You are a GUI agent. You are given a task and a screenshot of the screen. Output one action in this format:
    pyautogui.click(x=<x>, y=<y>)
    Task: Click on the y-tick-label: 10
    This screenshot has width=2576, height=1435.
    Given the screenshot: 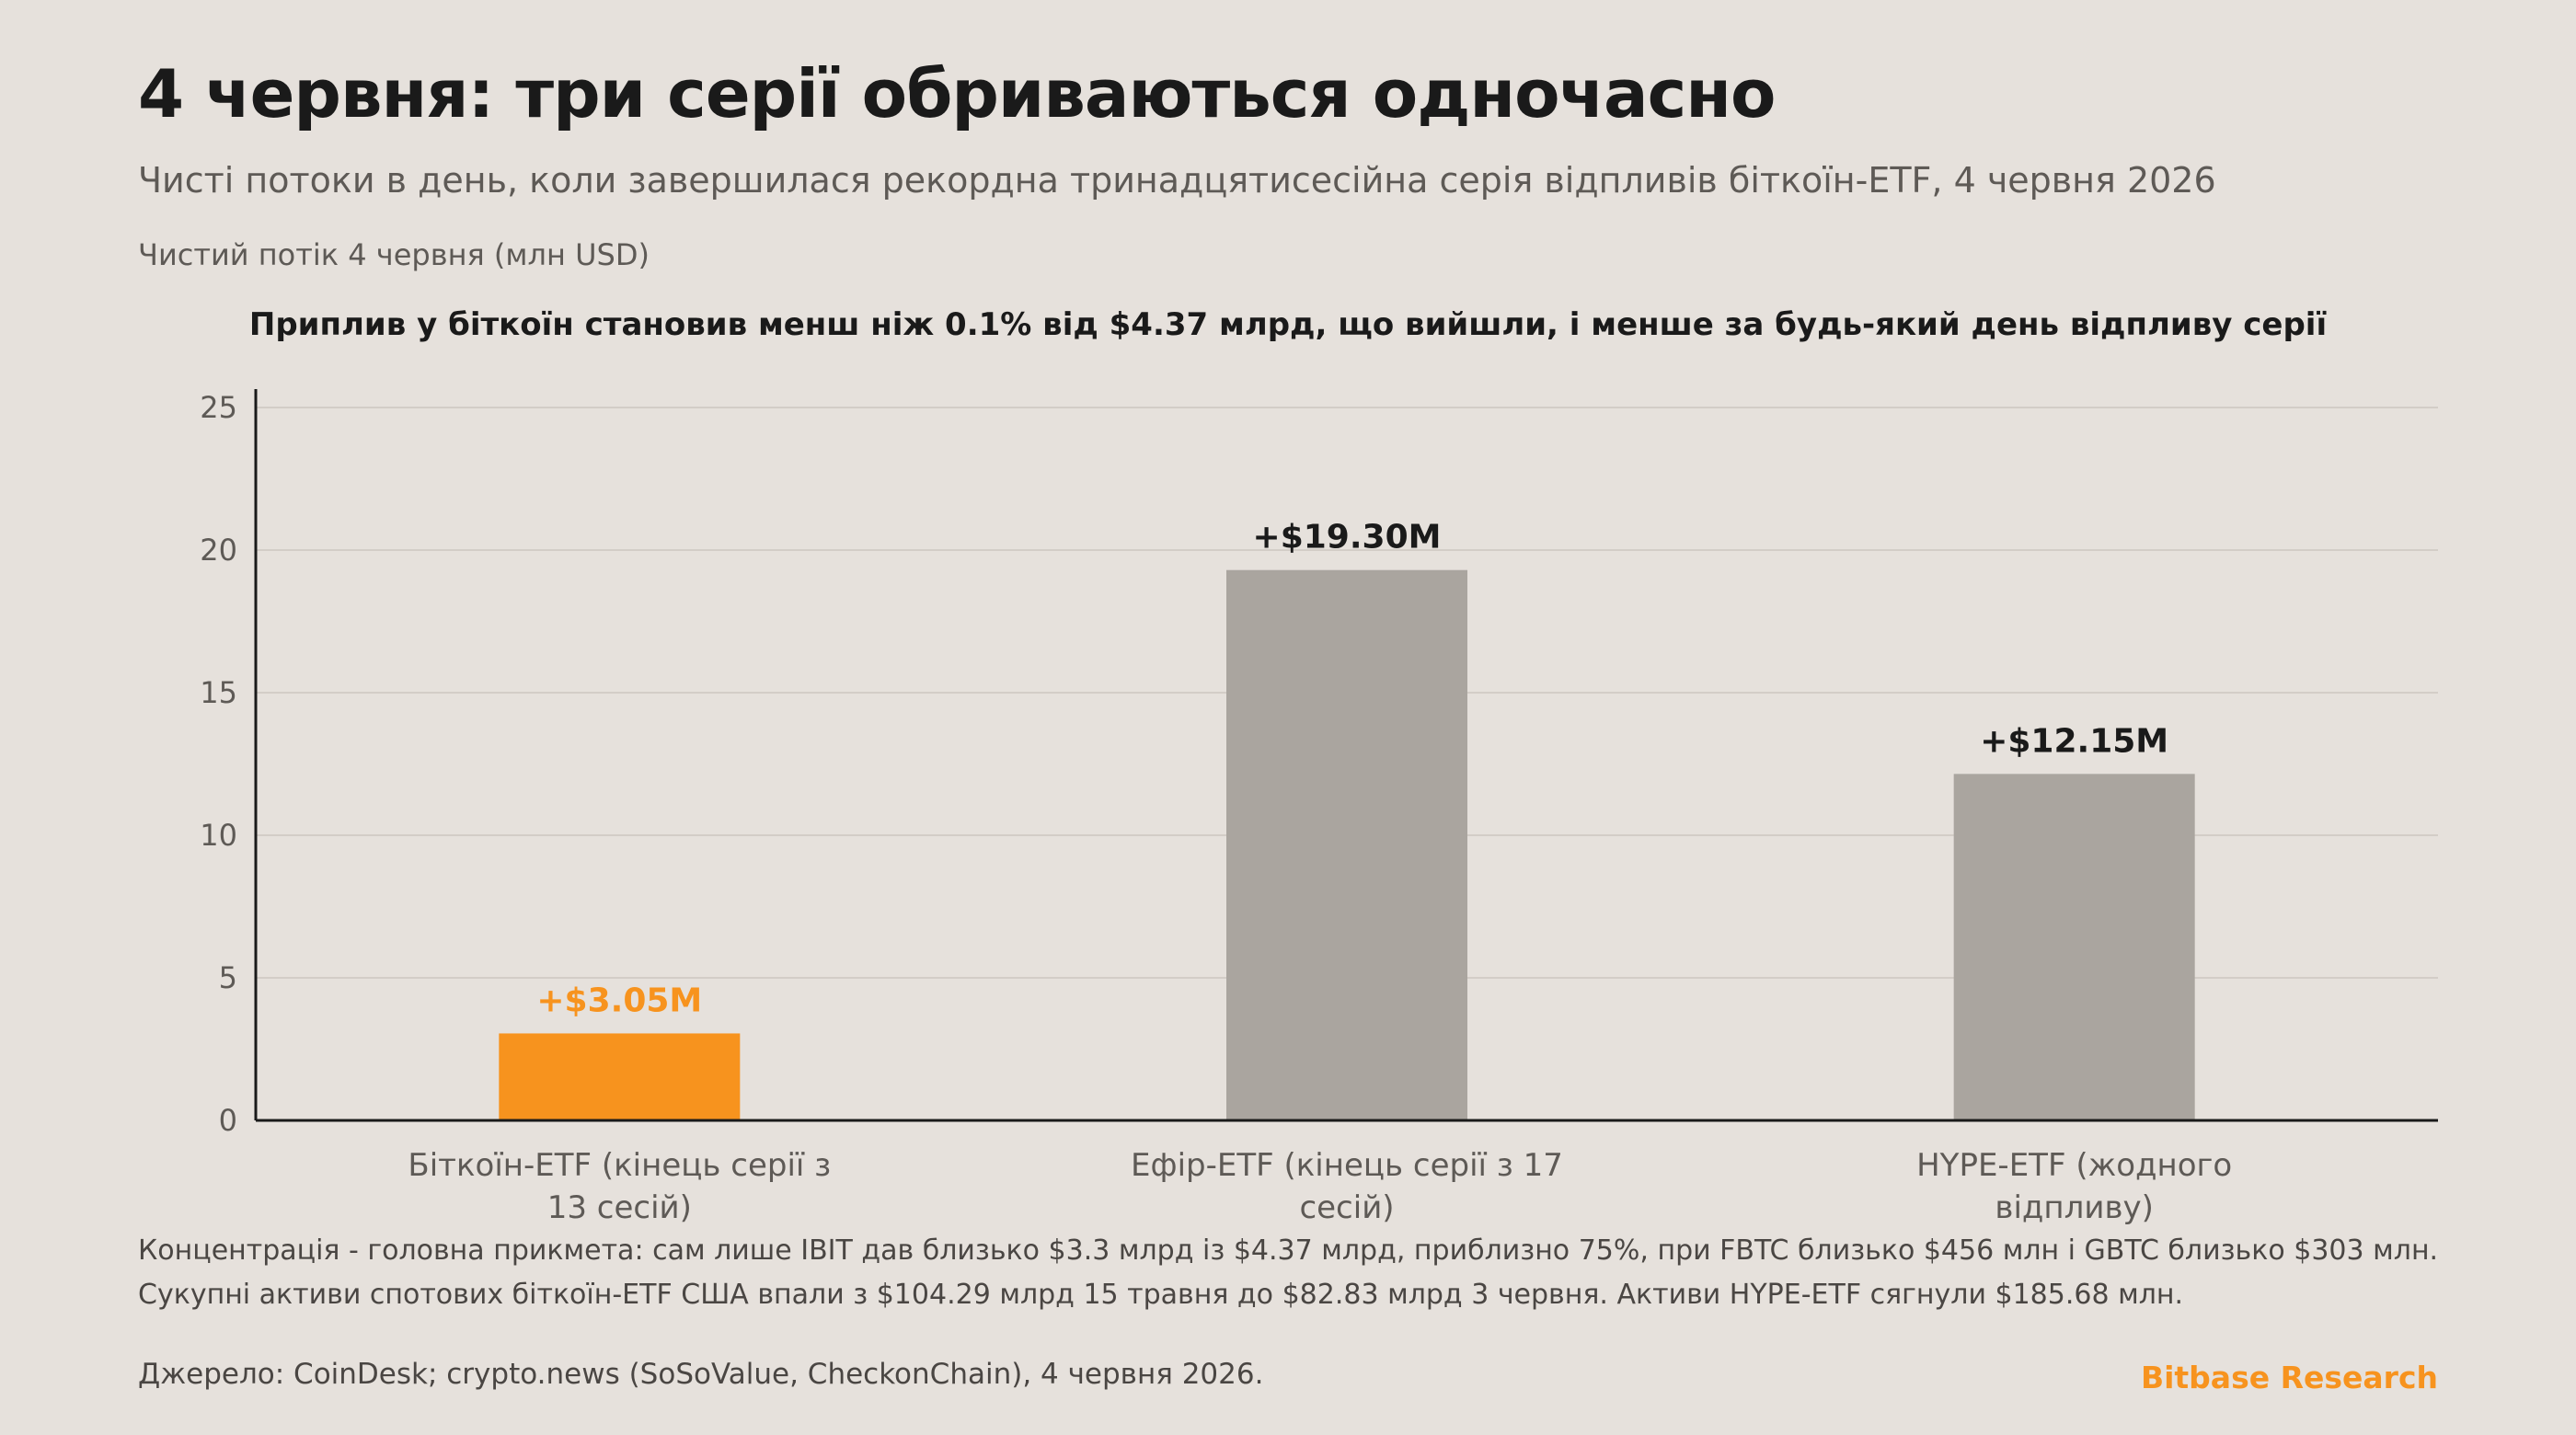 What is the action you would take?
    pyautogui.click(x=218, y=835)
    